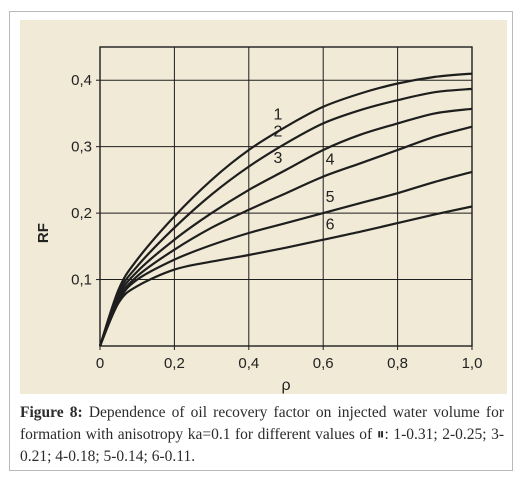 This screenshot has height=484, width=524. Describe the element at coordinates (81, 147) in the screenshot. I see `y-tick-label: 0,3` at that location.